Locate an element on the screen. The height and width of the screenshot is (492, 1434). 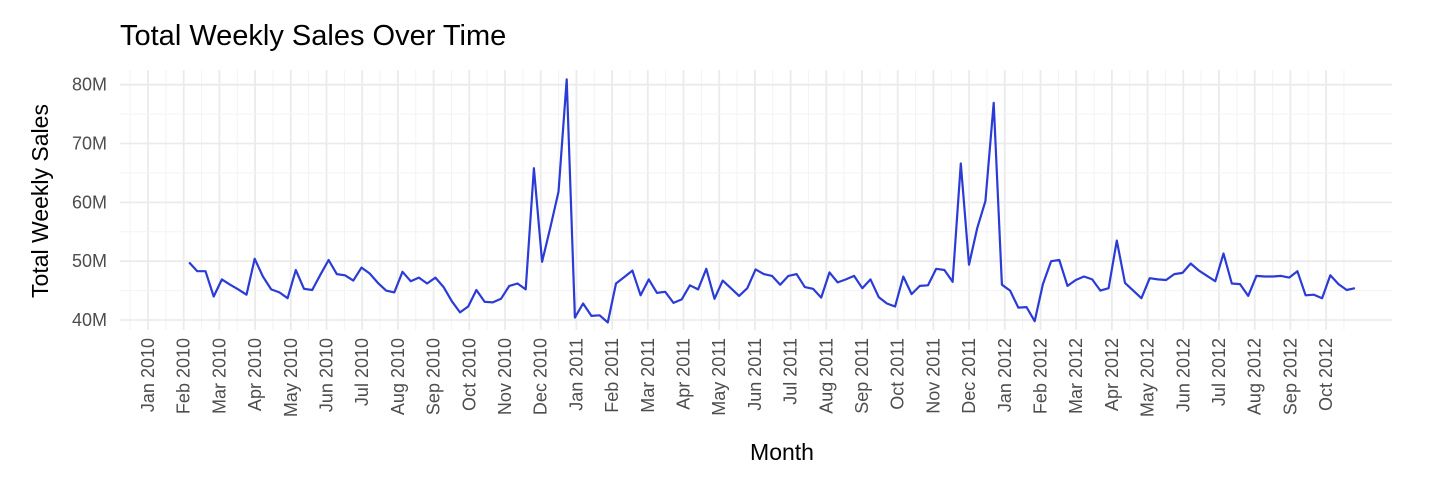
x-tick-label: Sep 2010 is located at coordinates (434, 376).